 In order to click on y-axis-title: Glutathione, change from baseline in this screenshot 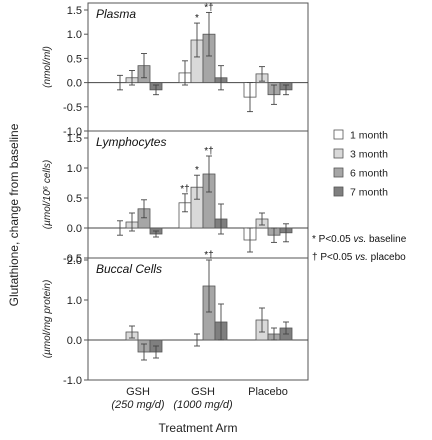, I will do `click(14, 214)`.